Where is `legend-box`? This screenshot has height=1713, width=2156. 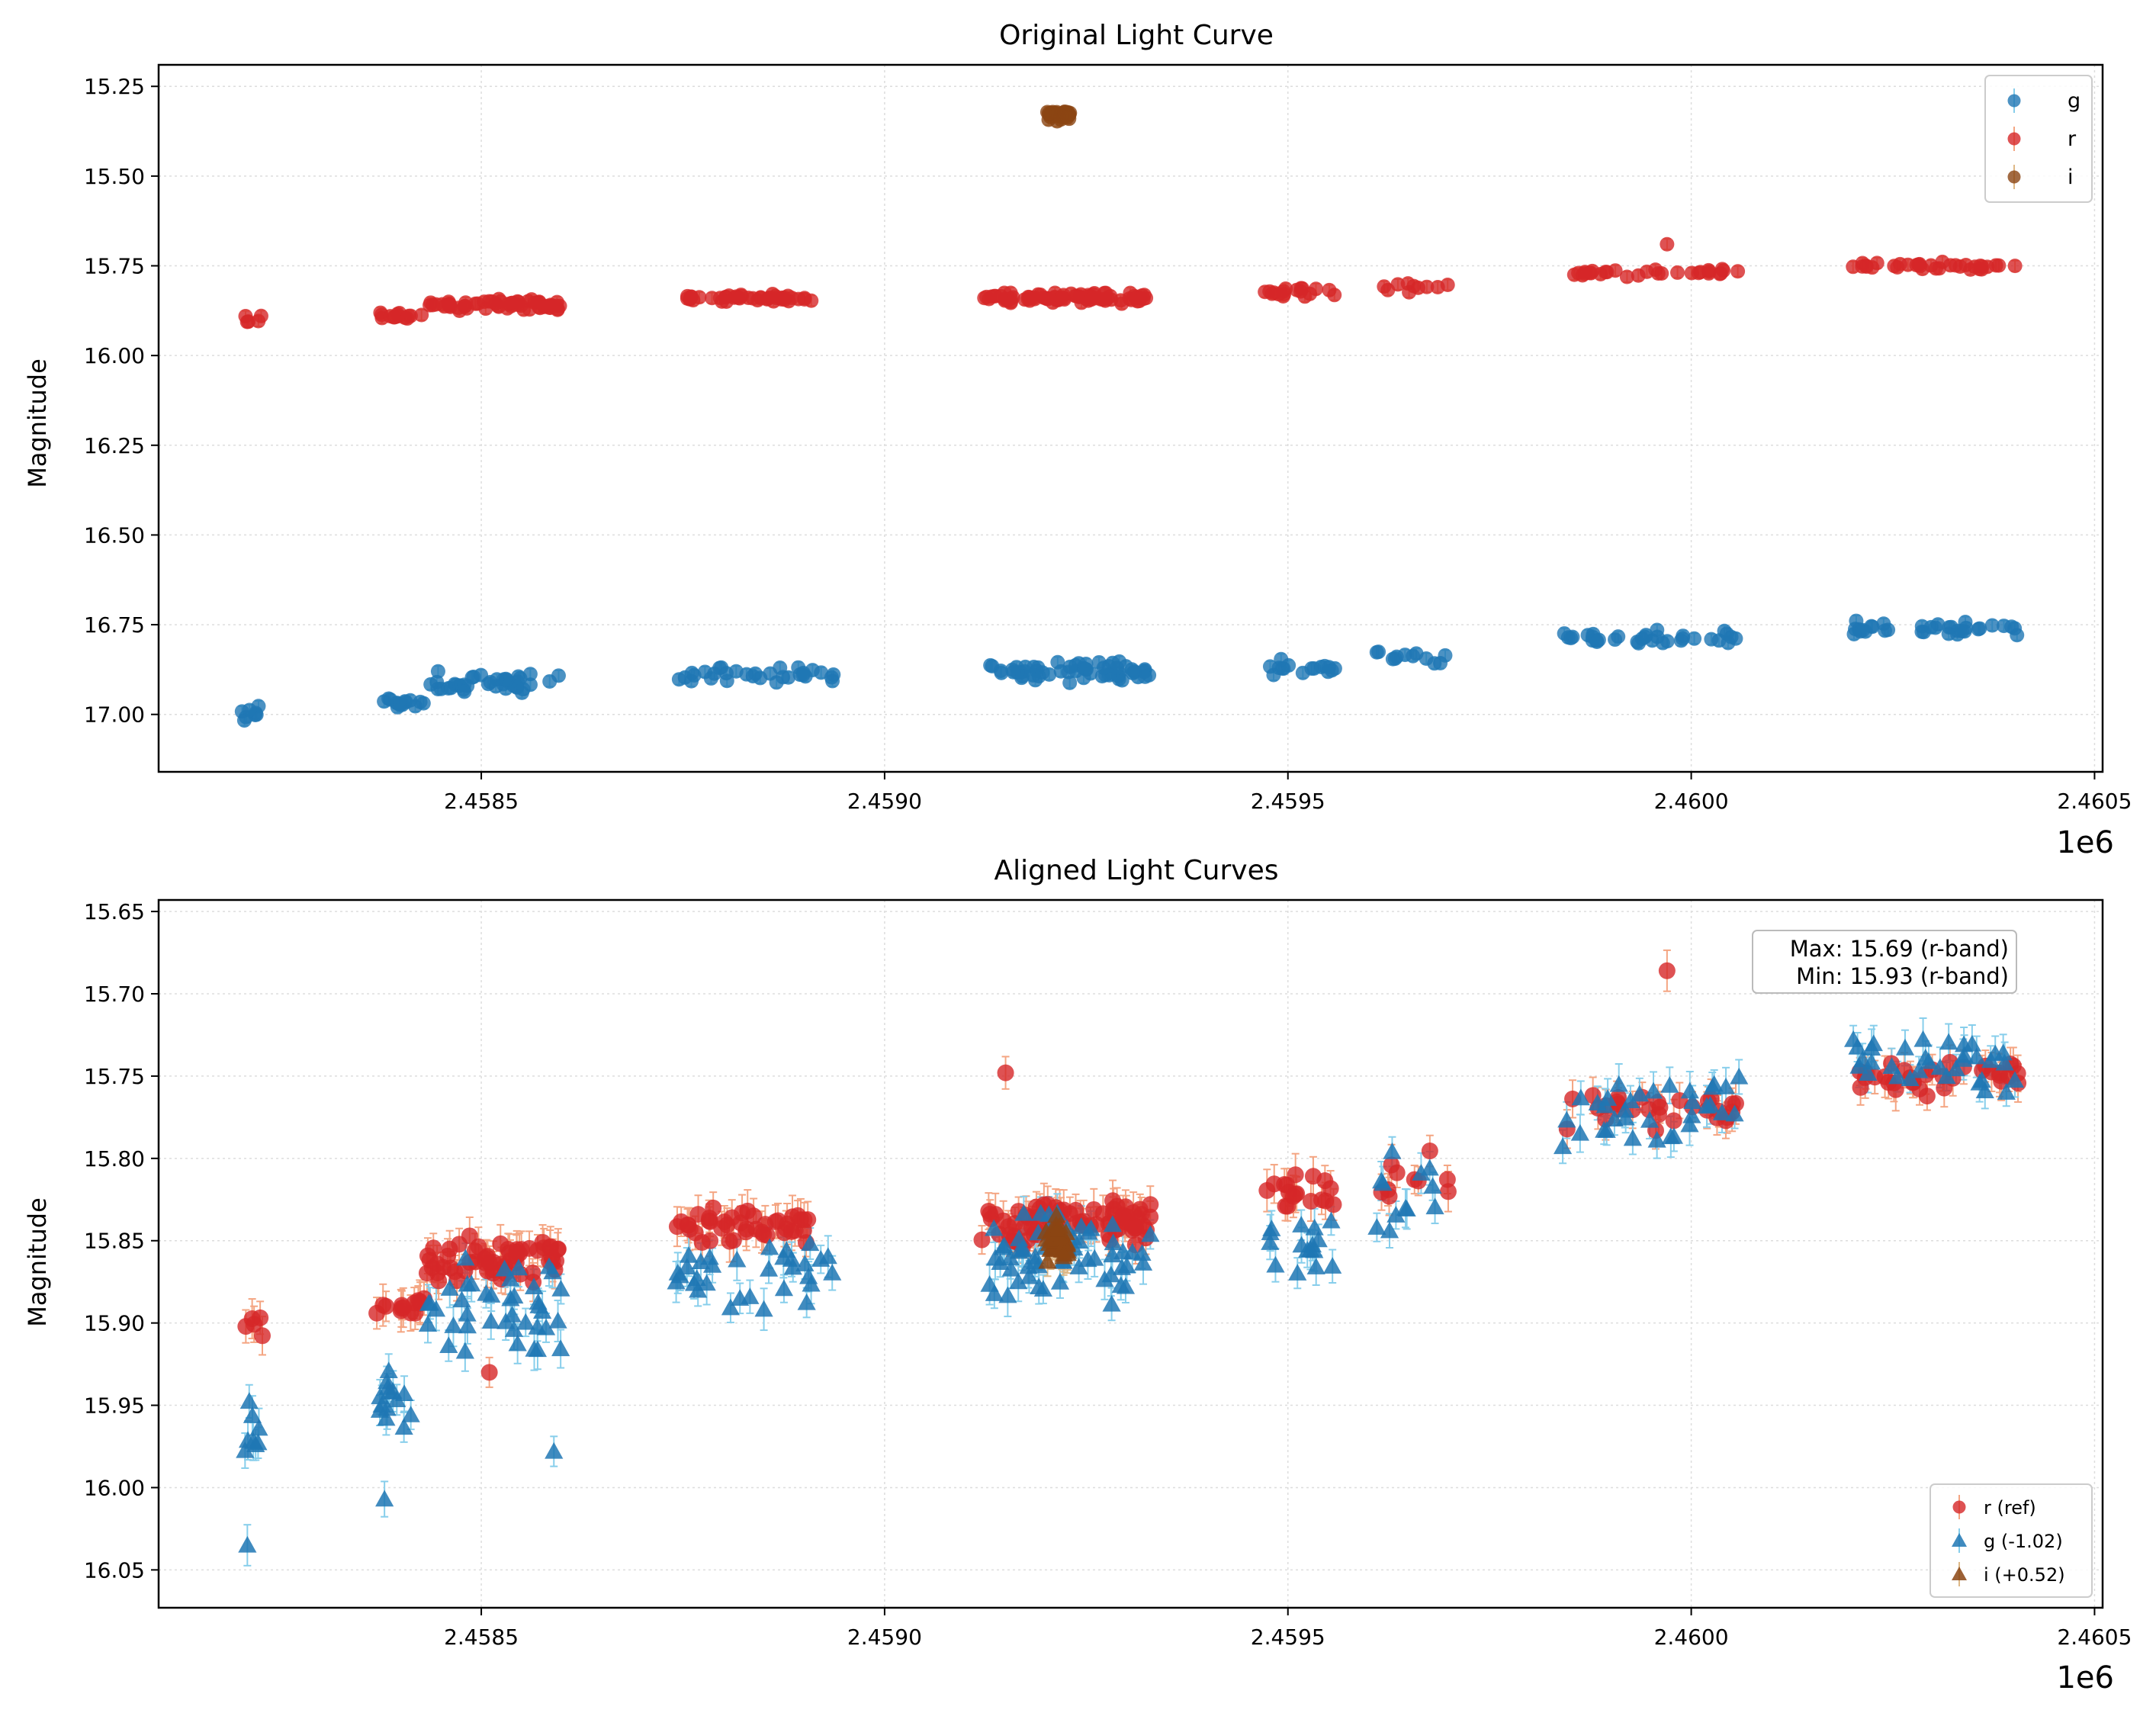 legend-box is located at coordinates (2038, 139).